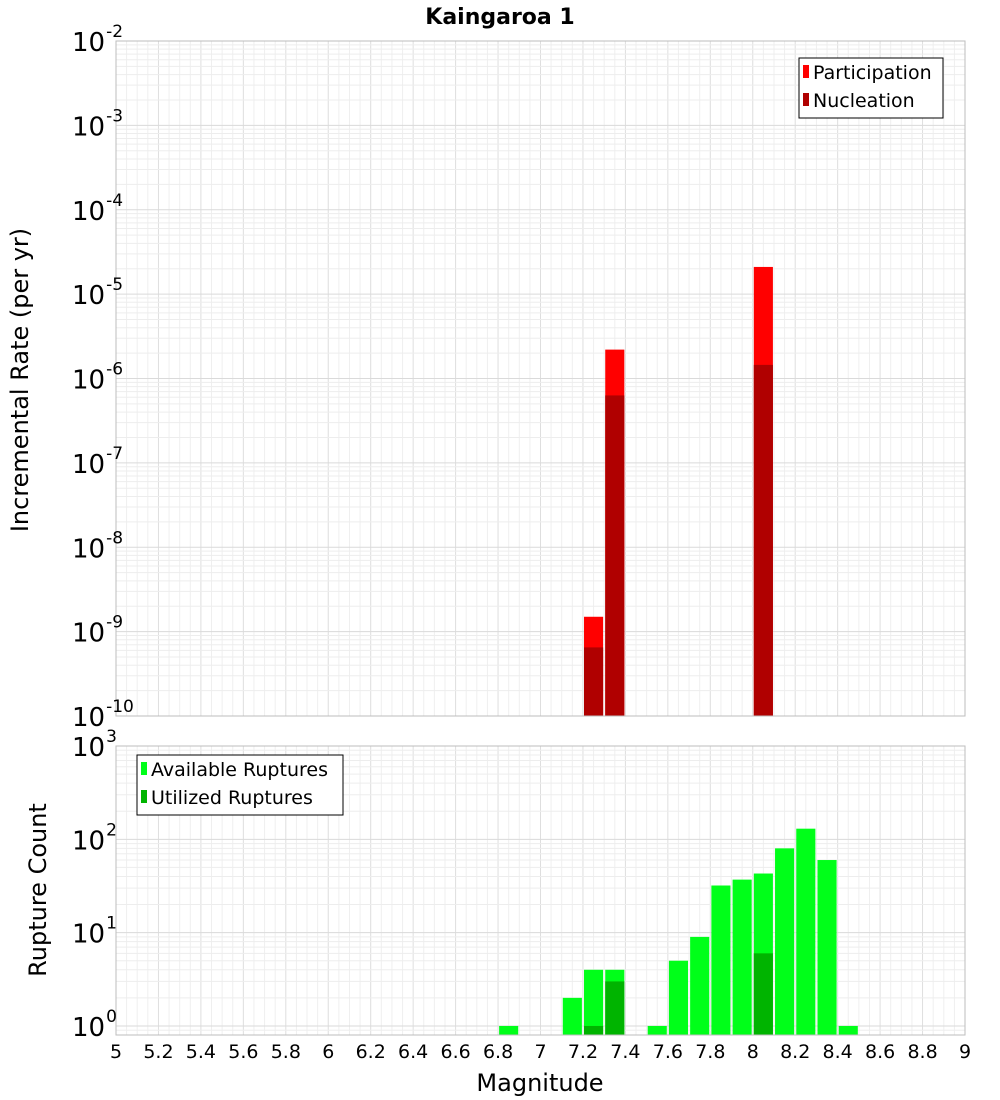 Image resolution: width=1000 pixels, height=1100 pixels. Describe the element at coordinates (922, 1052) in the screenshot. I see `x-tick-label: 8.8` at that location.